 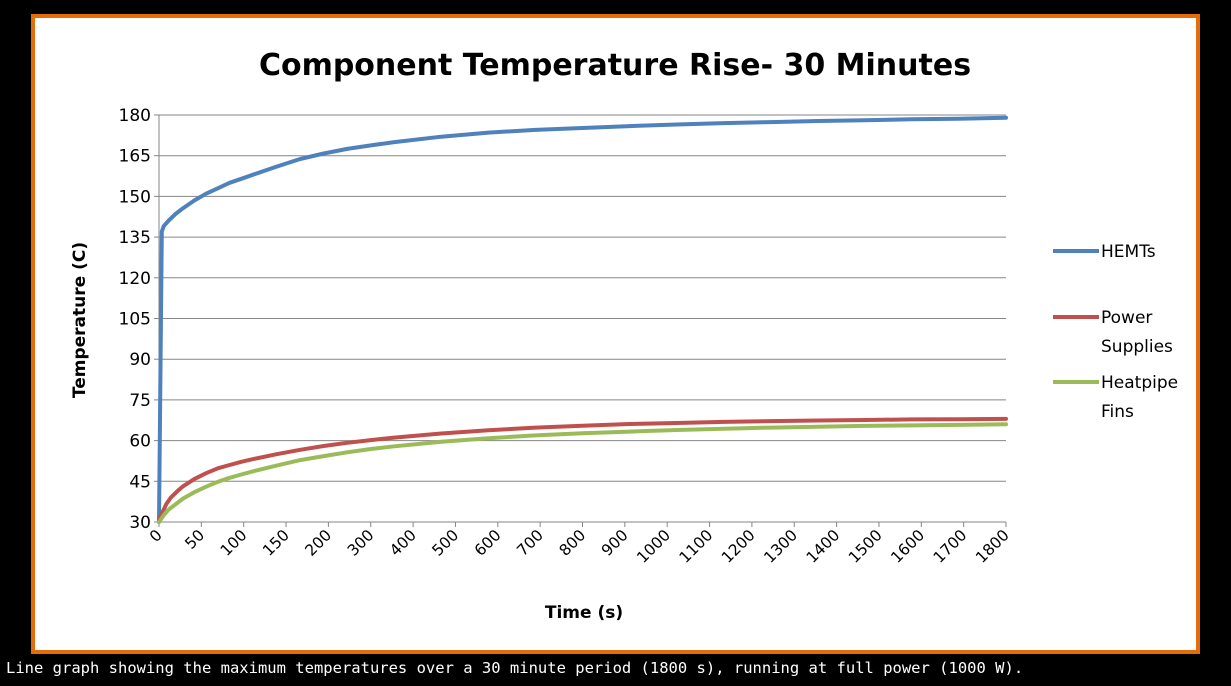 I want to click on y-tick-label: 150, so click(x=135, y=197).